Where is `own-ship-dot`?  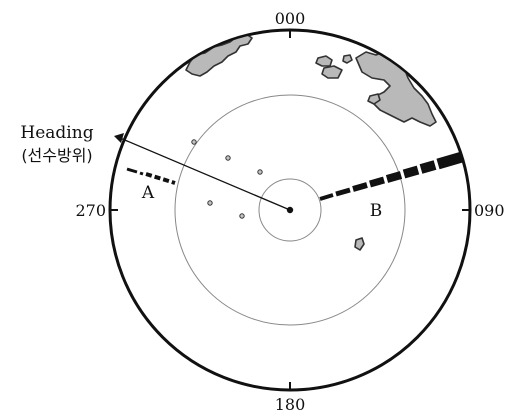 own-ship-dot is located at coordinates (290, 210).